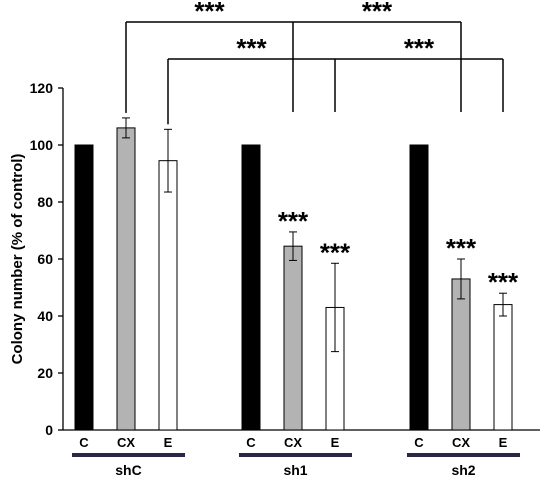  I want to click on group-label-shC: shC, so click(128, 470).